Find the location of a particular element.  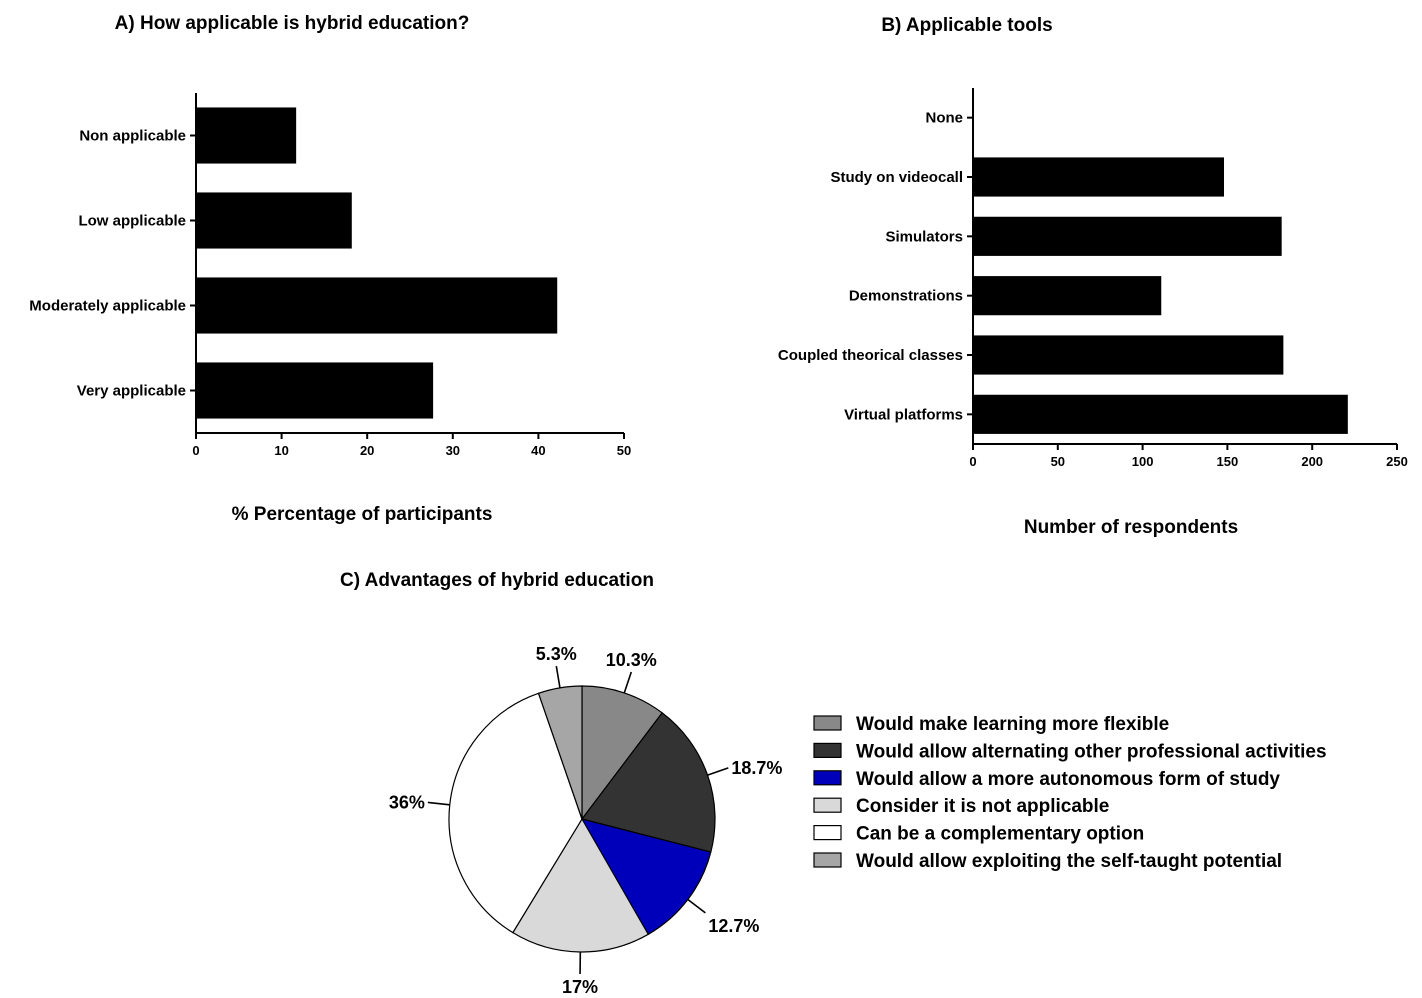

panel-b-xlabel: Number of respondents is located at coordinates (1131, 527).